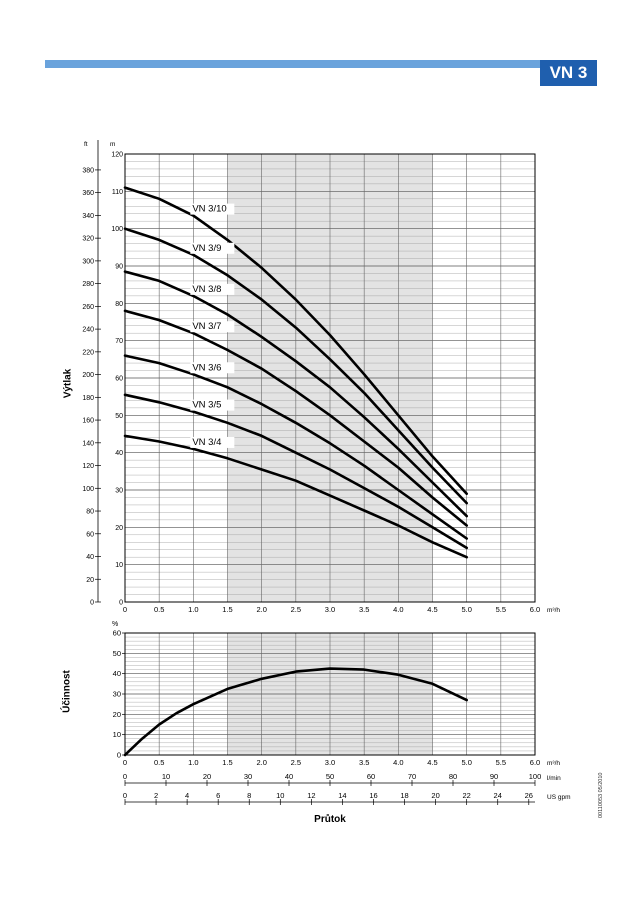  What do you see at coordinates (88, 239) in the screenshot?
I see `ft-tick-label: 320` at bounding box center [88, 239].